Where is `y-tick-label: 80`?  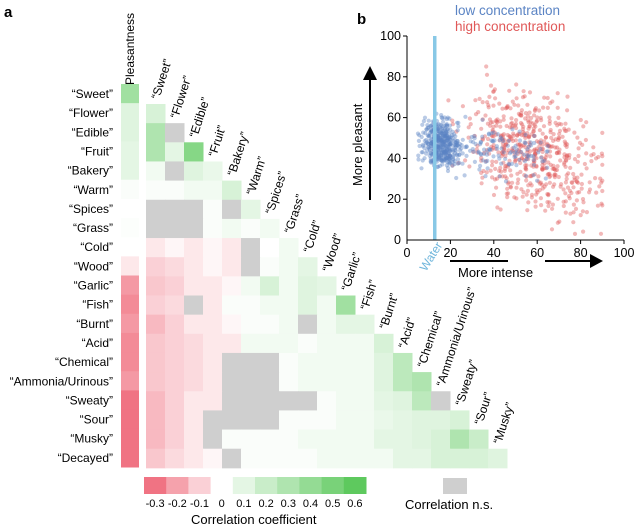
y-tick-label: 80 is located at coordinates (394, 77).